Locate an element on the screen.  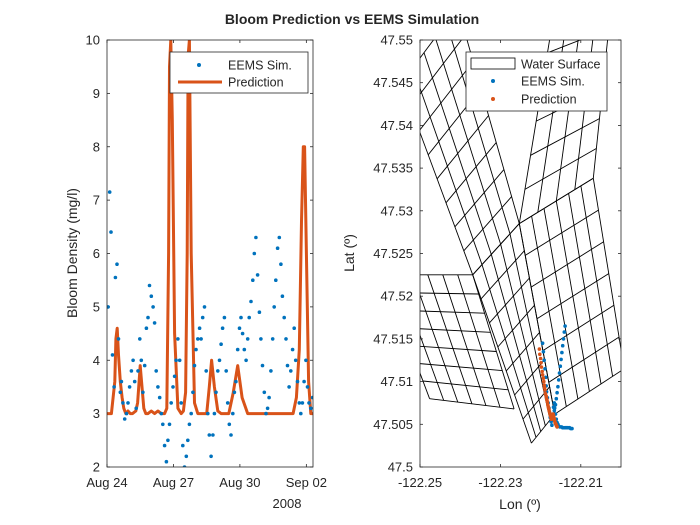
x-tick-label: Aug 30 is located at coordinates (239, 482).